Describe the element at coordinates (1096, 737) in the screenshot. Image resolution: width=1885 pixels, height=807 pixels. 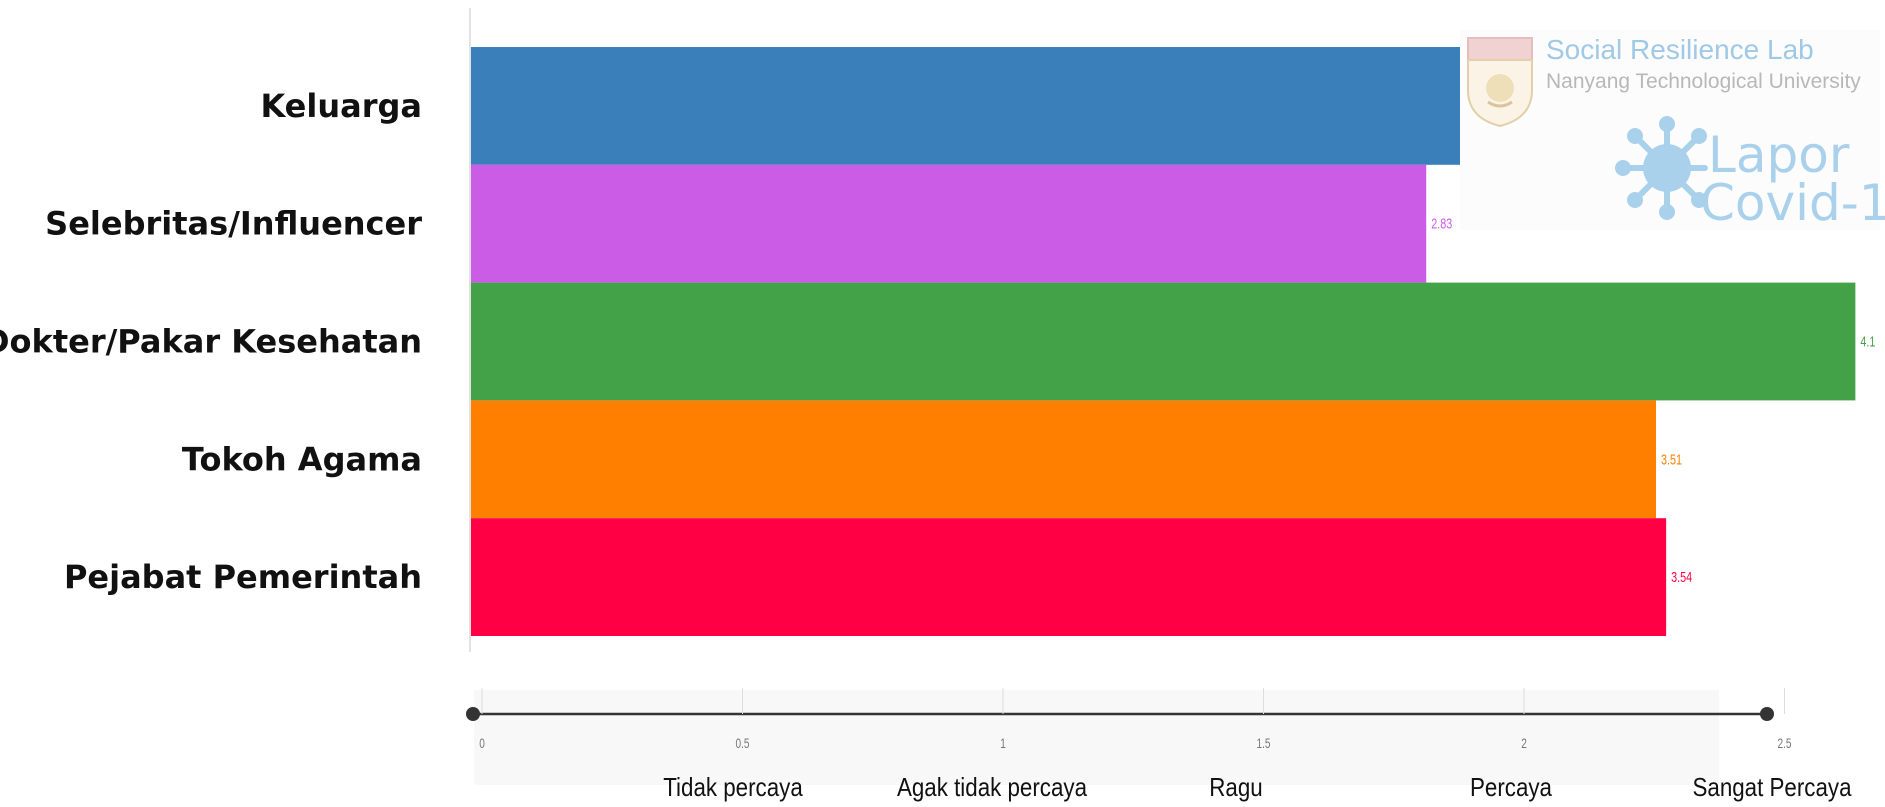
I see `scale-axis-band` at that location.